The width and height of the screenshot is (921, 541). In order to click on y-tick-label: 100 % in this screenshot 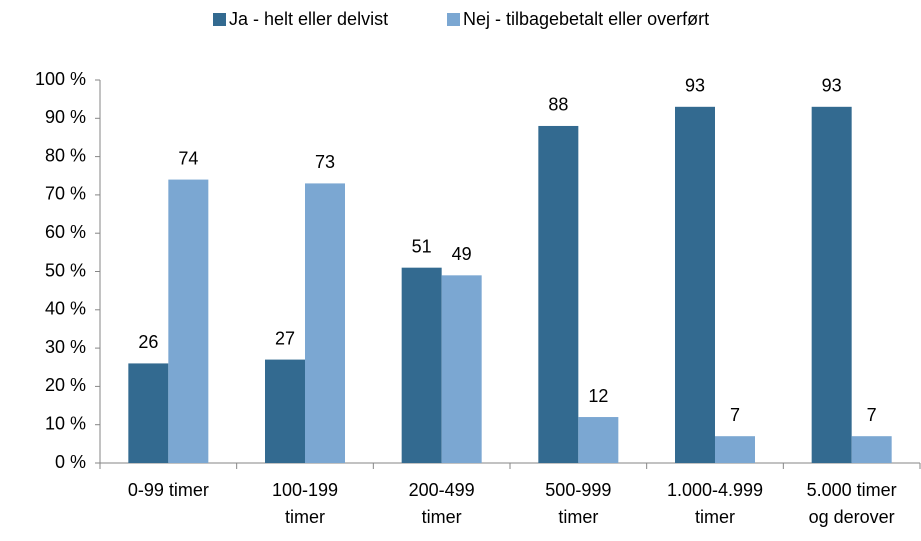, I will do `click(60, 79)`.